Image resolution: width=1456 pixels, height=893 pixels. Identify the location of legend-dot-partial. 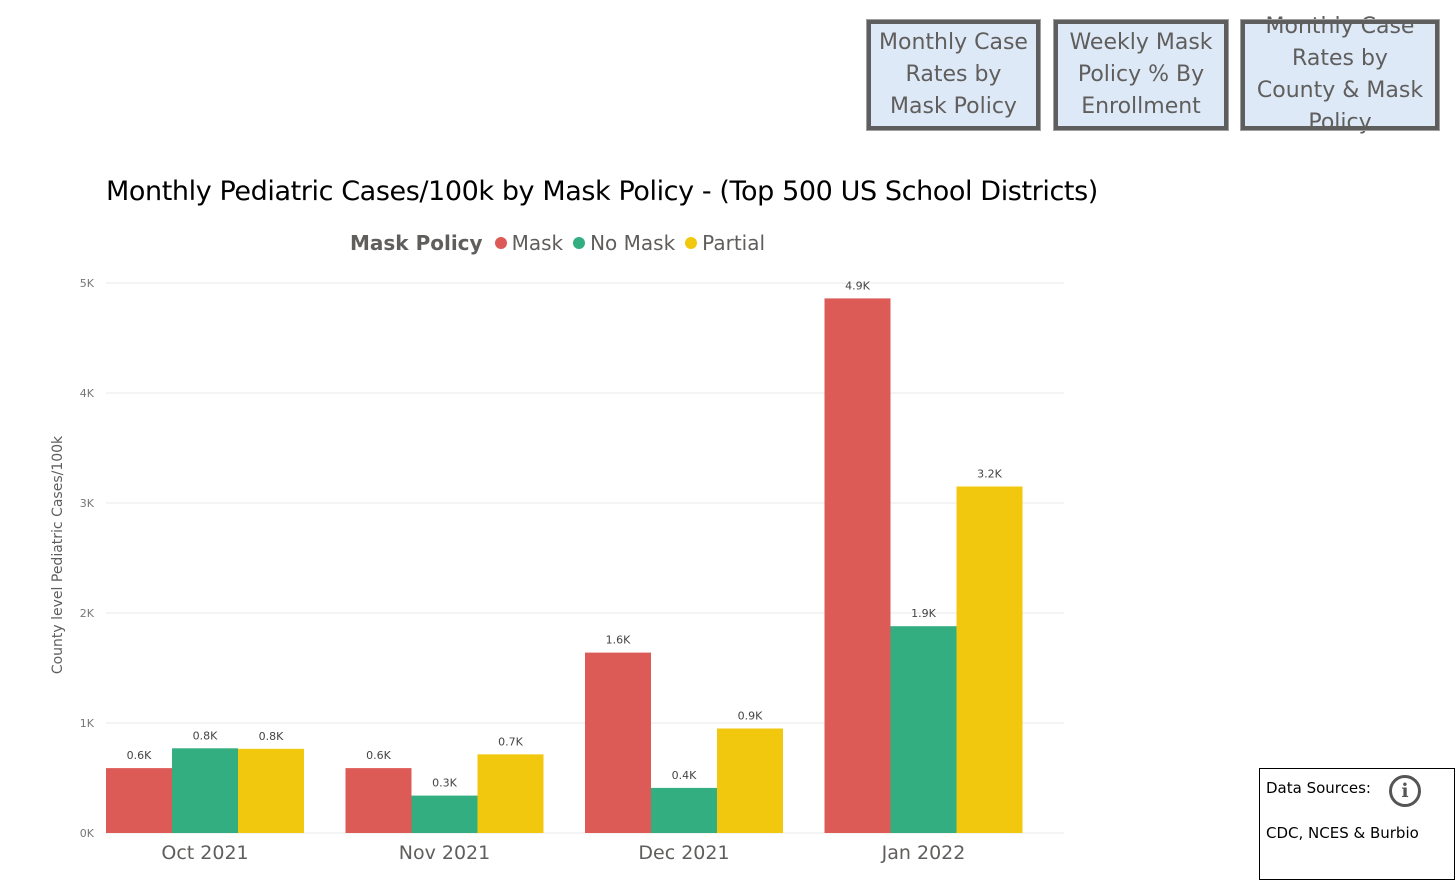
(691, 243).